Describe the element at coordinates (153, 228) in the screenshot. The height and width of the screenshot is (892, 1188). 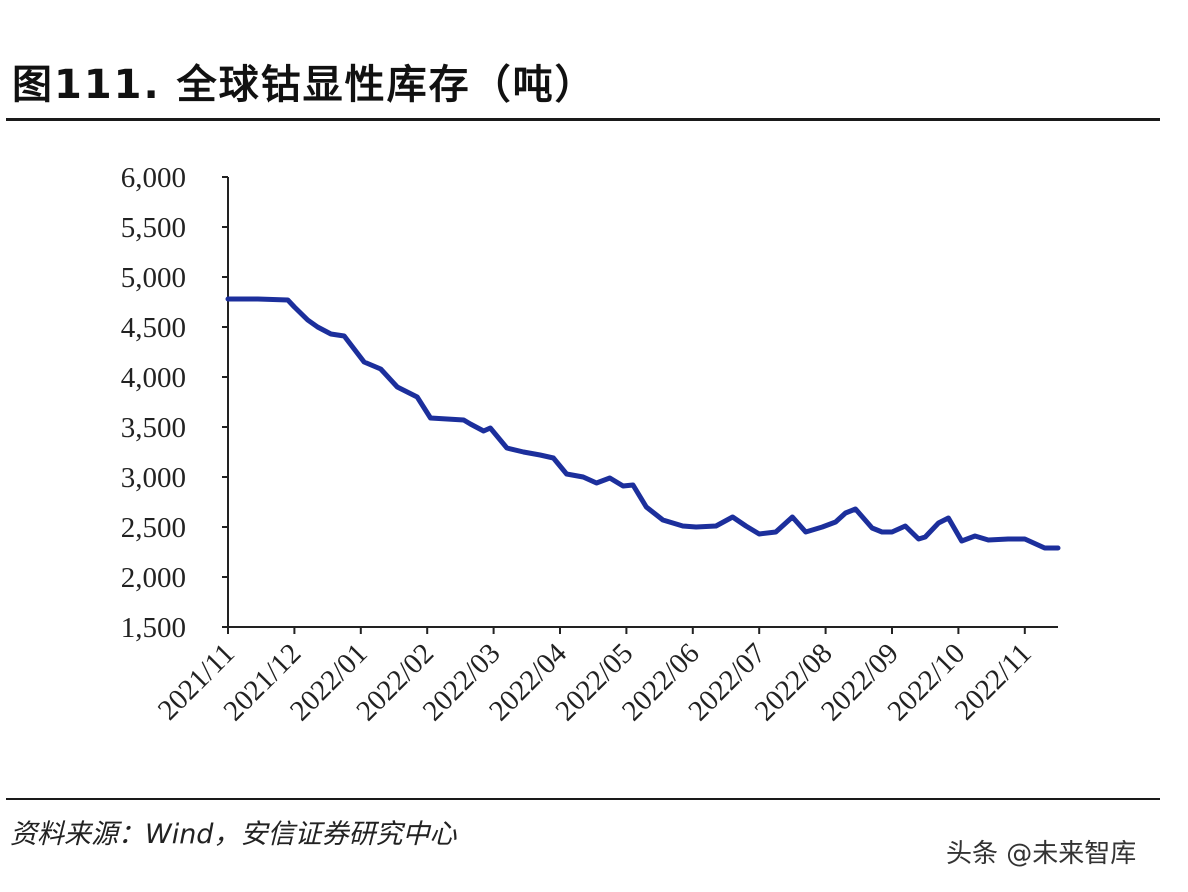
I see `y-tick-label: 5,500` at that location.